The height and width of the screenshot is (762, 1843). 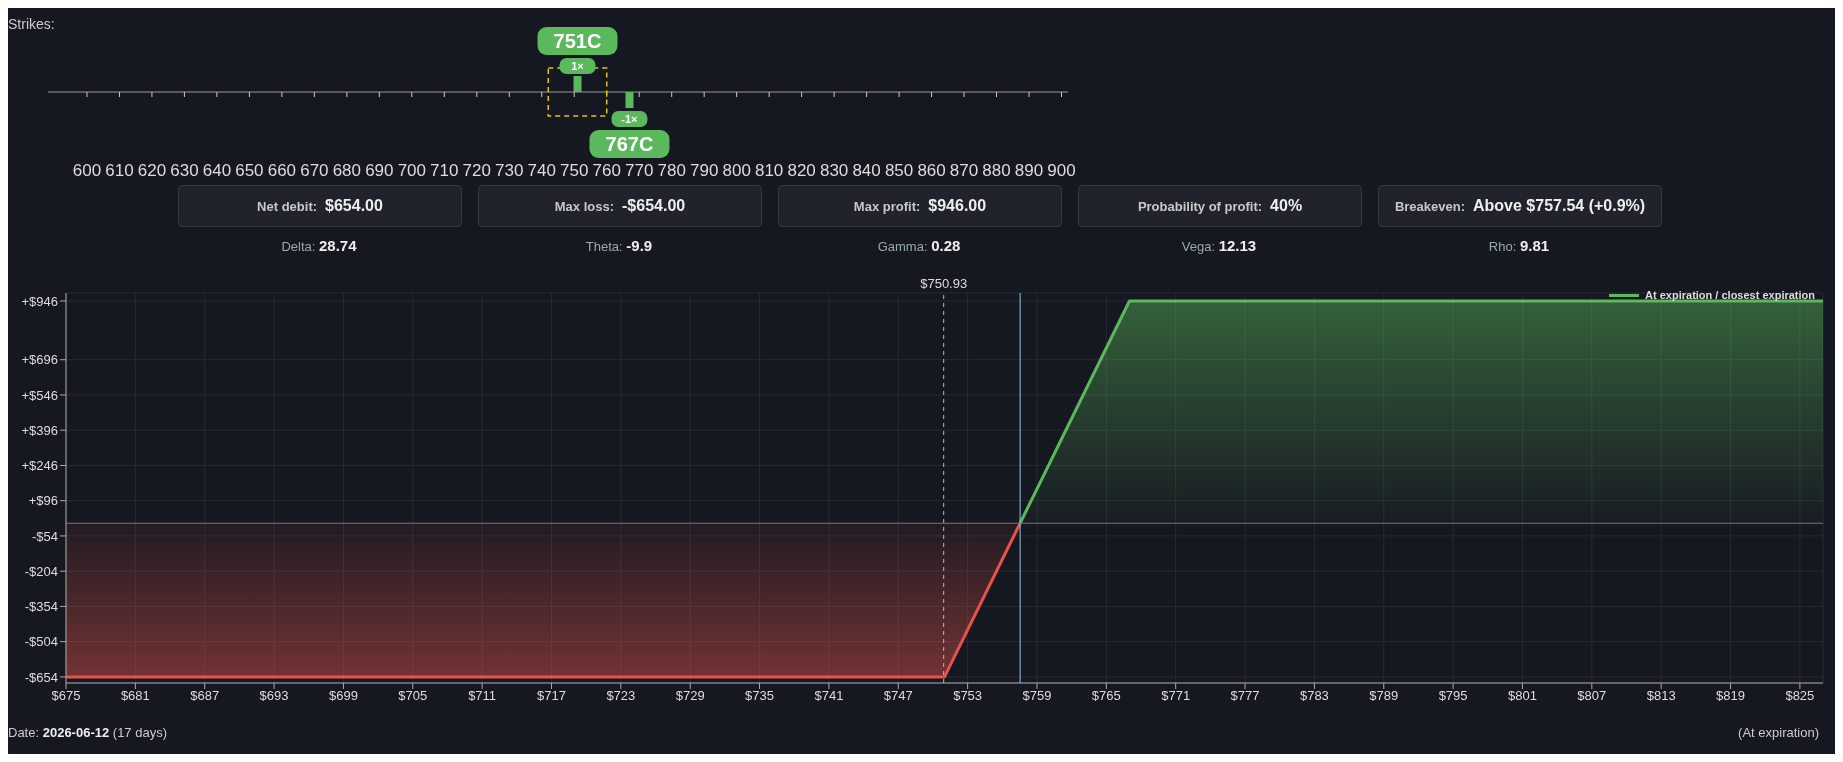 I want to click on x-tick-label: $735, so click(x=760, y=696).